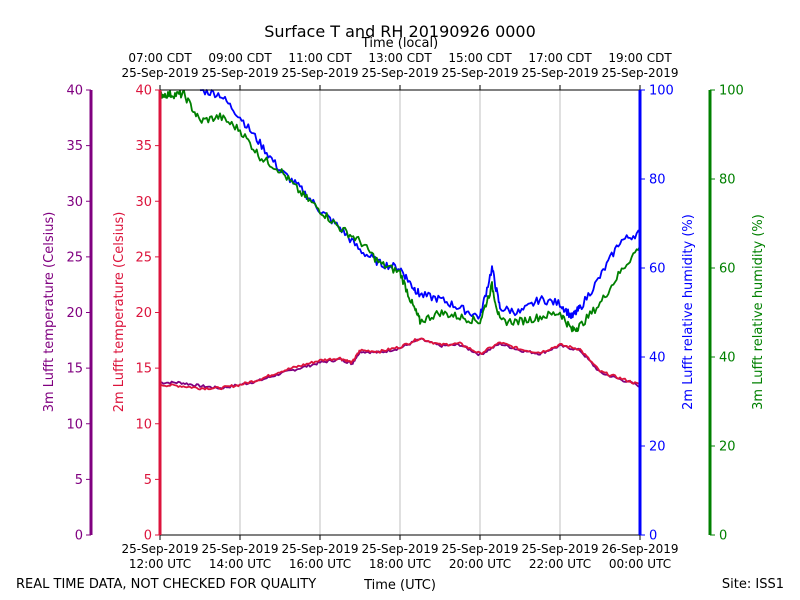 The image size is (800, 600). I want to click on x-tick-label-time: 14:00 UTC, so click(240, 564).